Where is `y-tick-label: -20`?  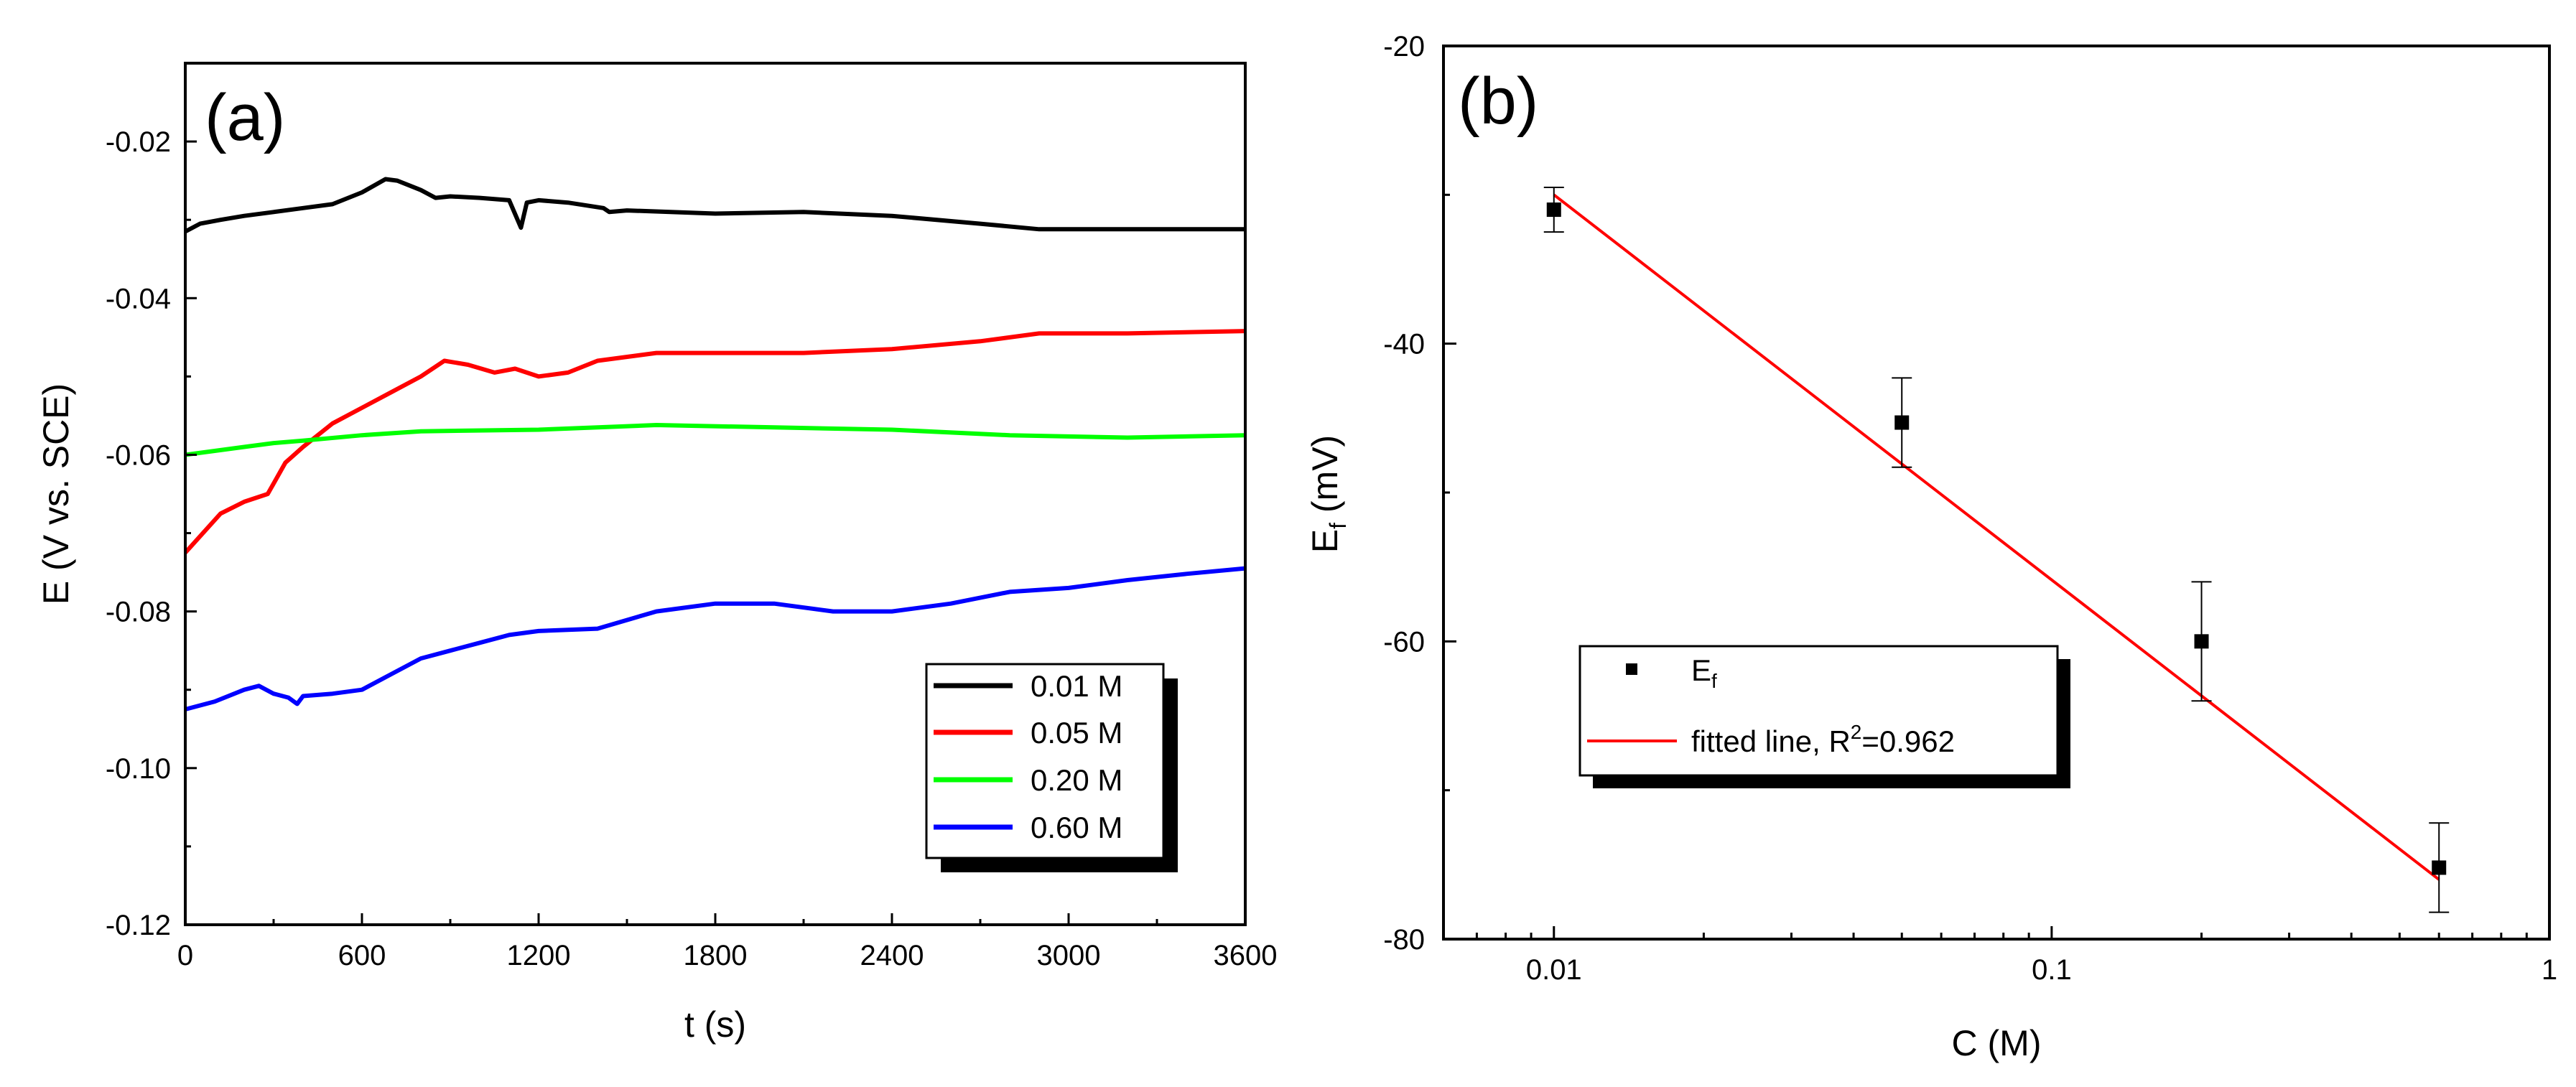 y-tick-label: -20 is located at coordinates (1404, 46).